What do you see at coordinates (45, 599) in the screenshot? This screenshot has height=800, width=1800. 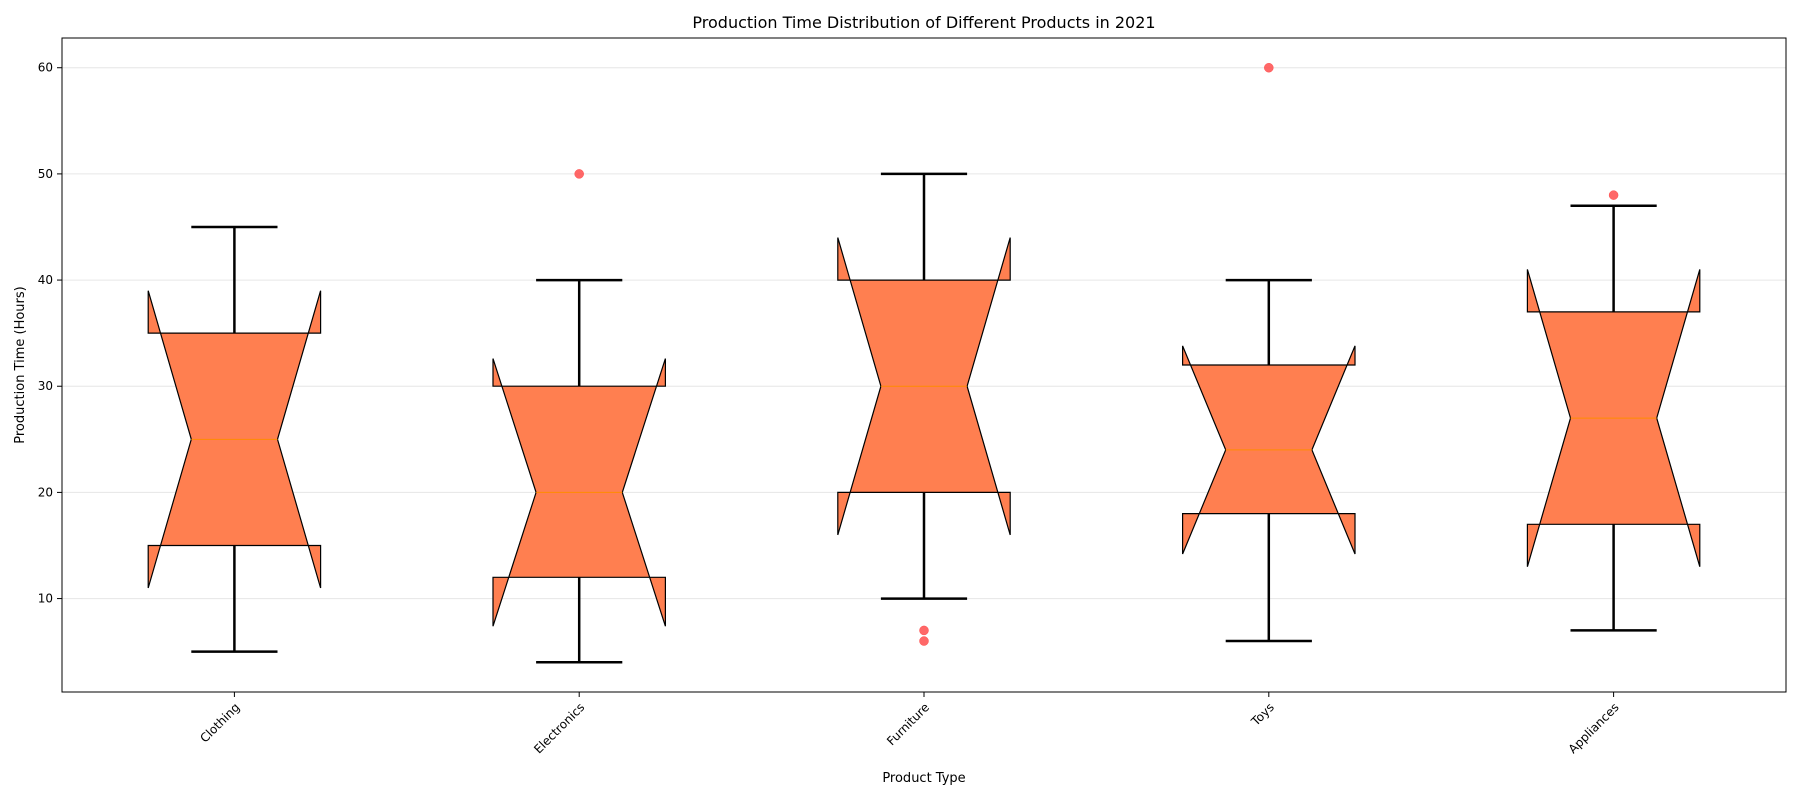 I see `y-tick-label: 10` at bounding box center [45, 599].